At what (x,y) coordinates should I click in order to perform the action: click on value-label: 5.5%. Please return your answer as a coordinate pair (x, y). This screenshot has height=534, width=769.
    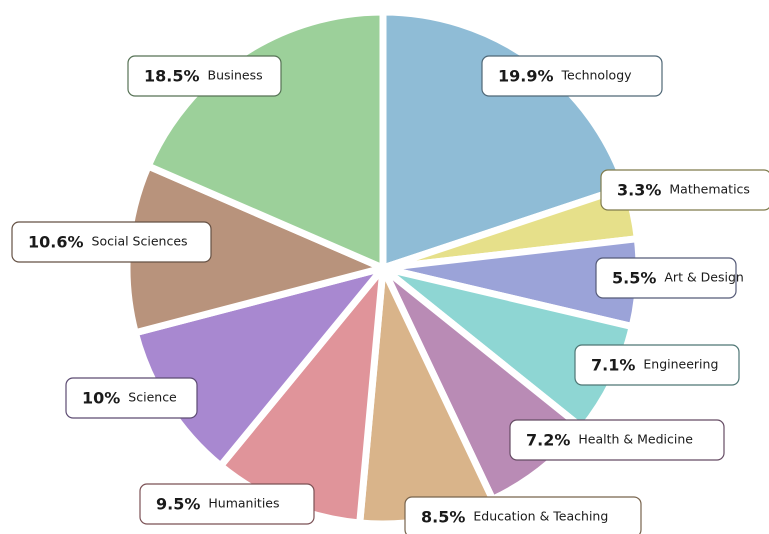
    Looking at the image, I should click on (634, 278).